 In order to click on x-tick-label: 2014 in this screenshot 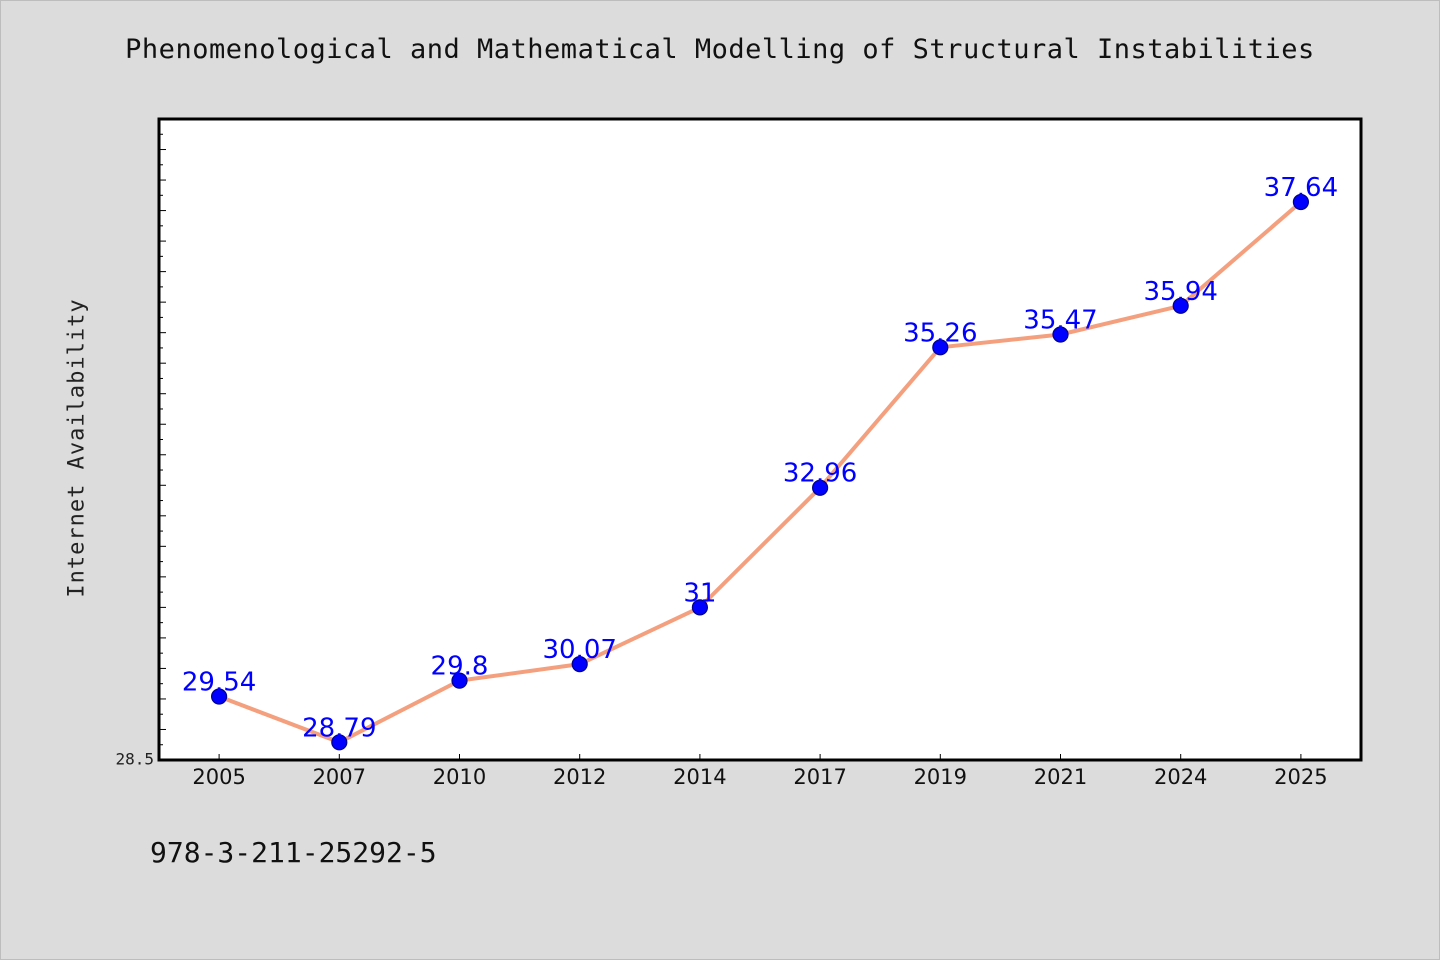, I will do `click(699, 777)`.